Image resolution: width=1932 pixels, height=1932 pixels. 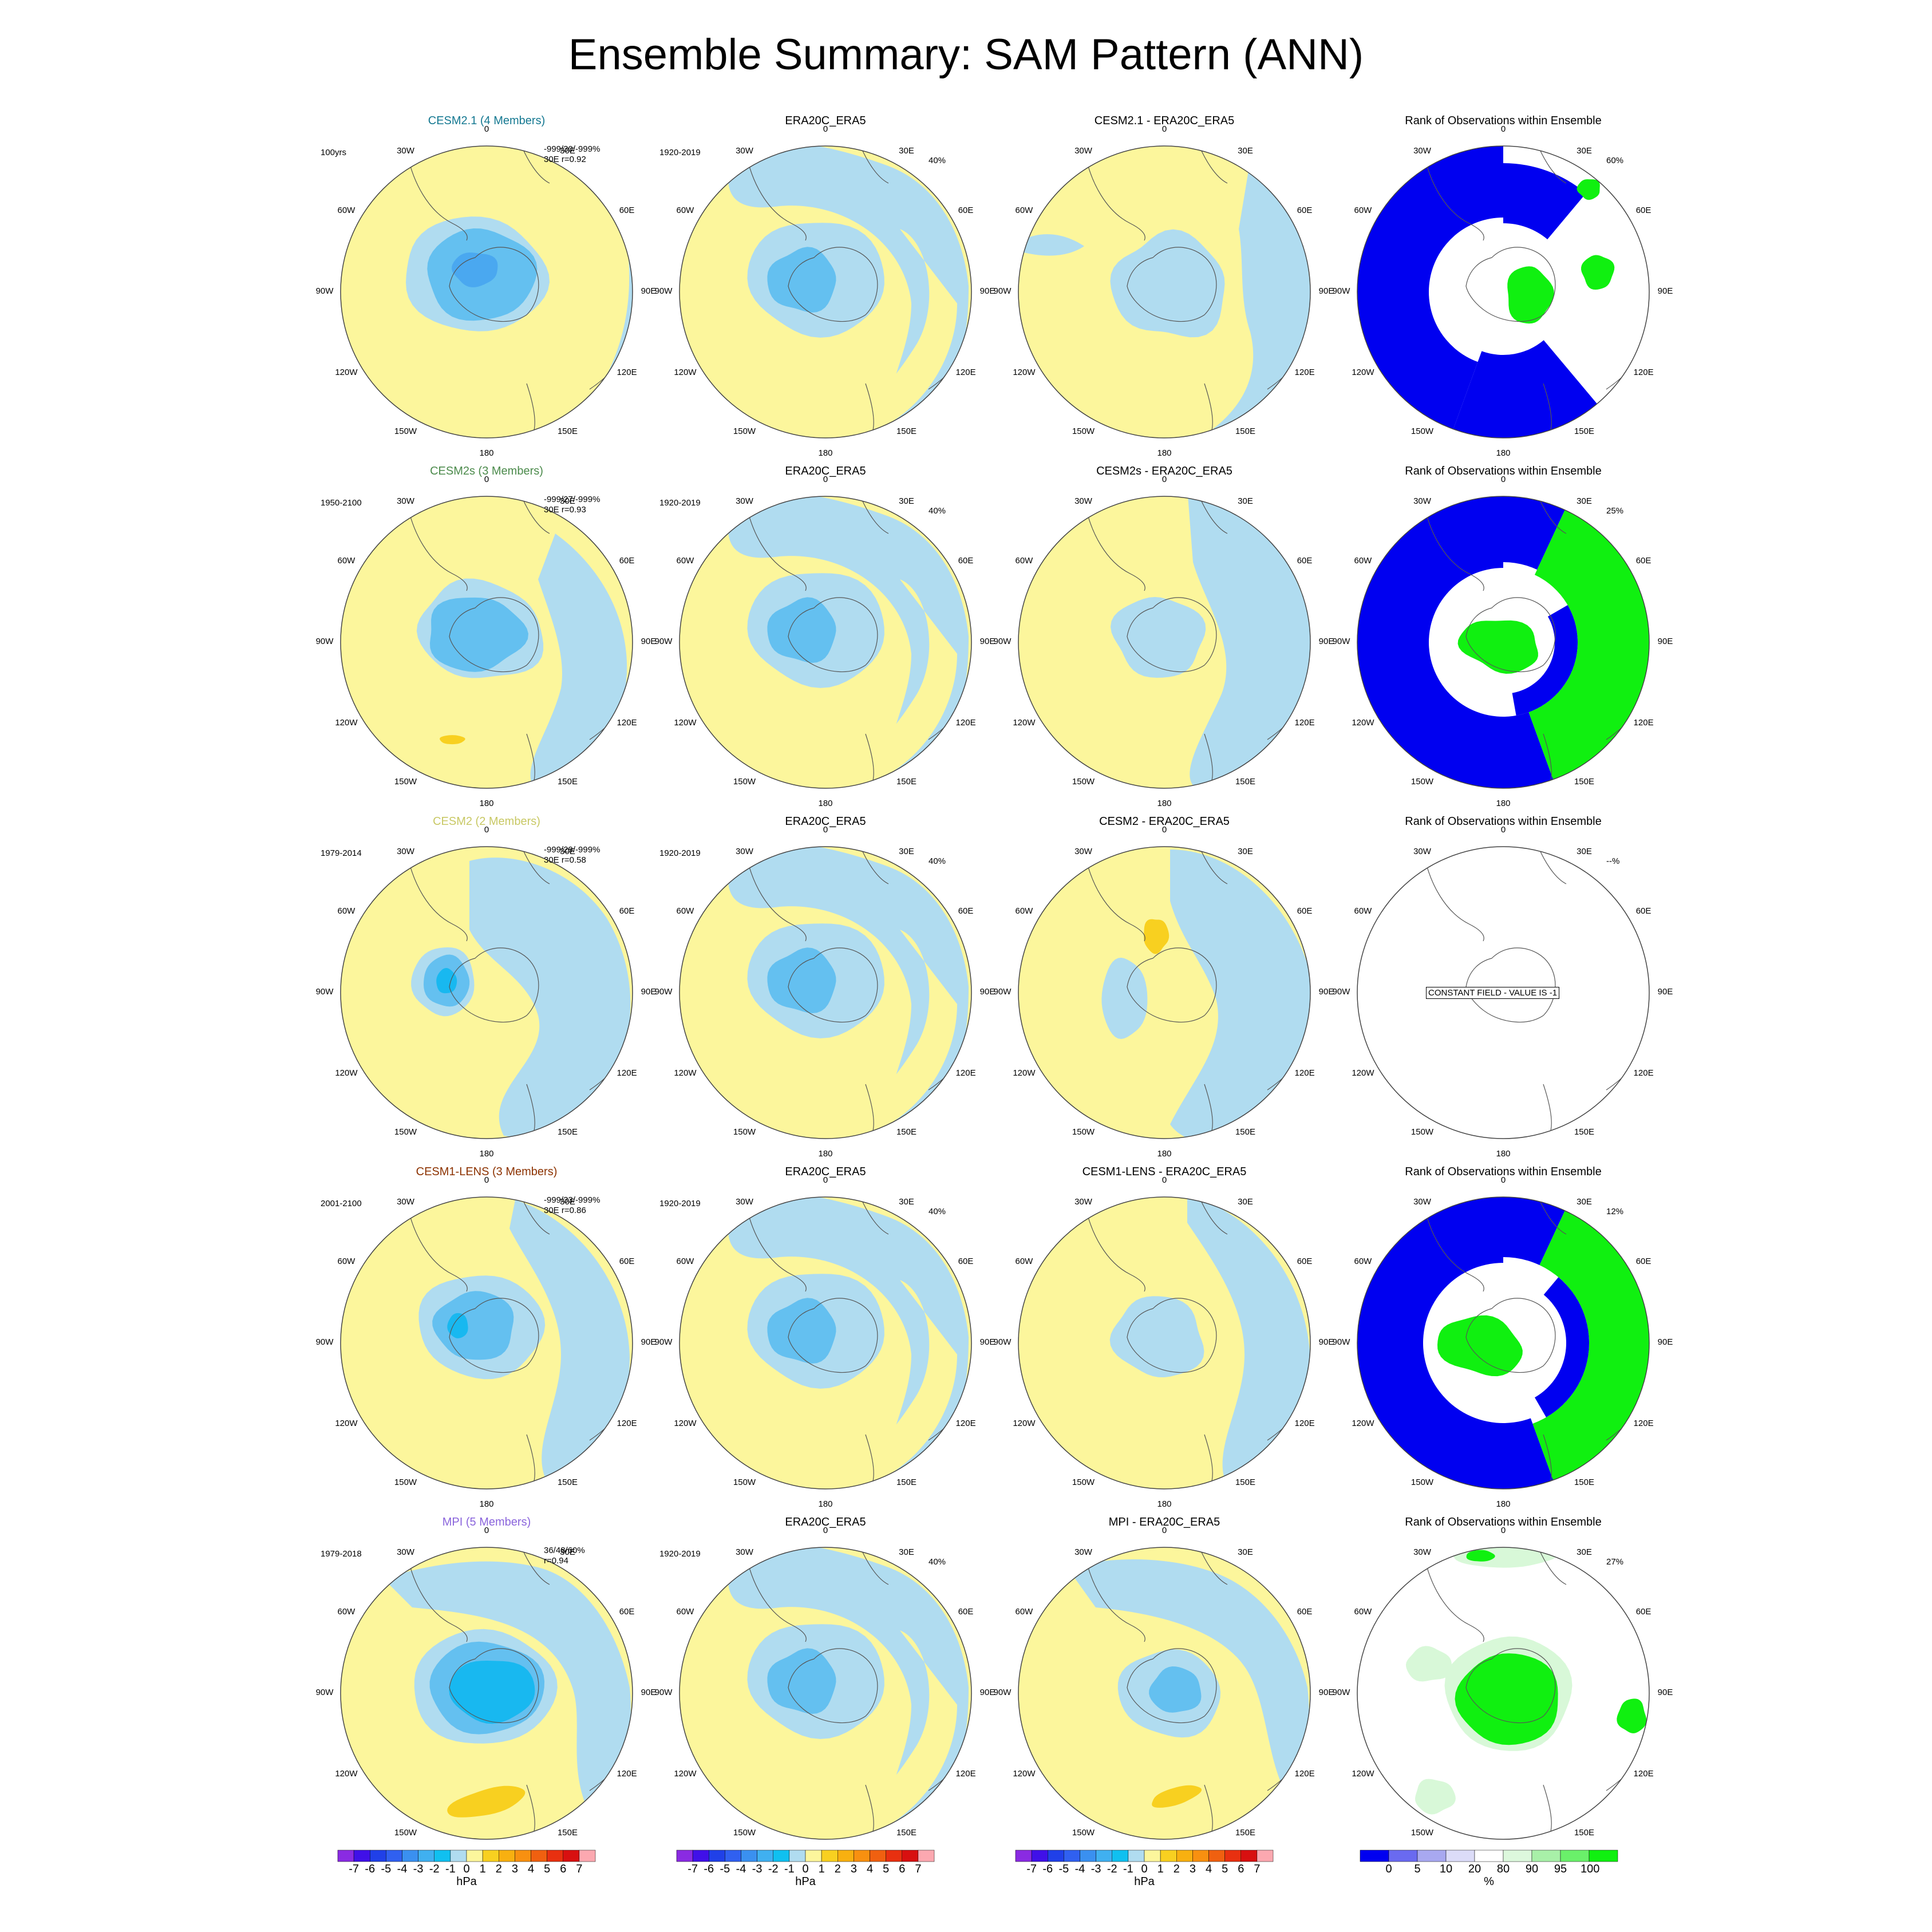 What do you see at coordinates (744, 501) in the screenshot?
I see `longitude-label: 30W` at bounding box center [744, 501].